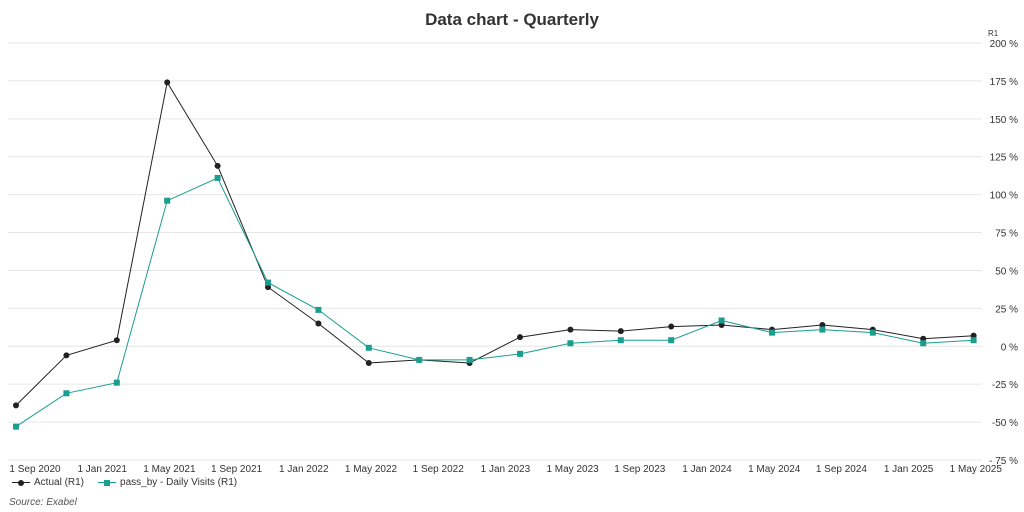  What do you see at coordinates (1004, 158) in the screenshot?
I see `y-tick-label: 125 %` at bounding box center [1004, 158].